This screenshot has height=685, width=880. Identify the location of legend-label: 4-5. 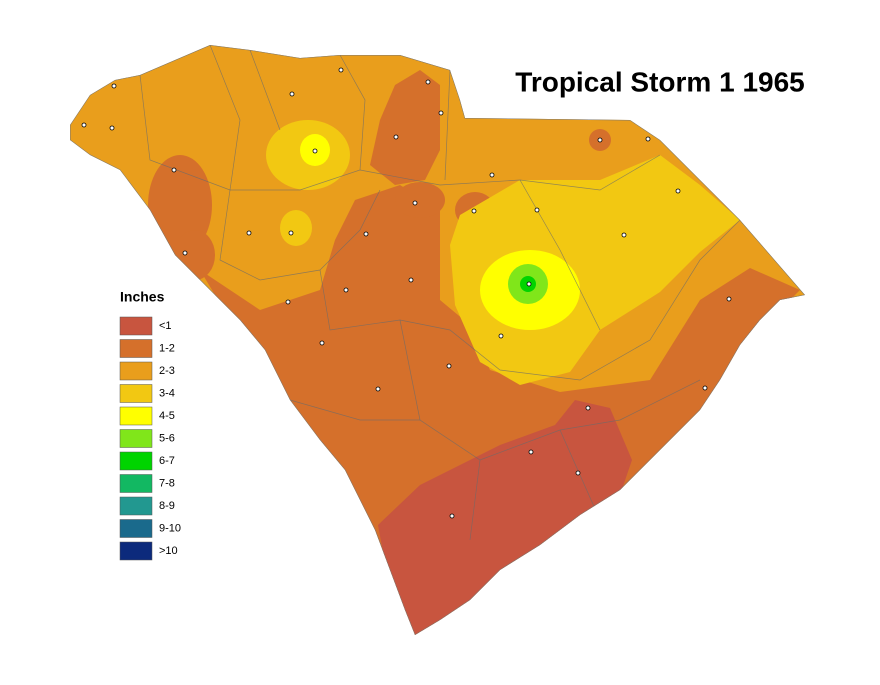
(167, 416).